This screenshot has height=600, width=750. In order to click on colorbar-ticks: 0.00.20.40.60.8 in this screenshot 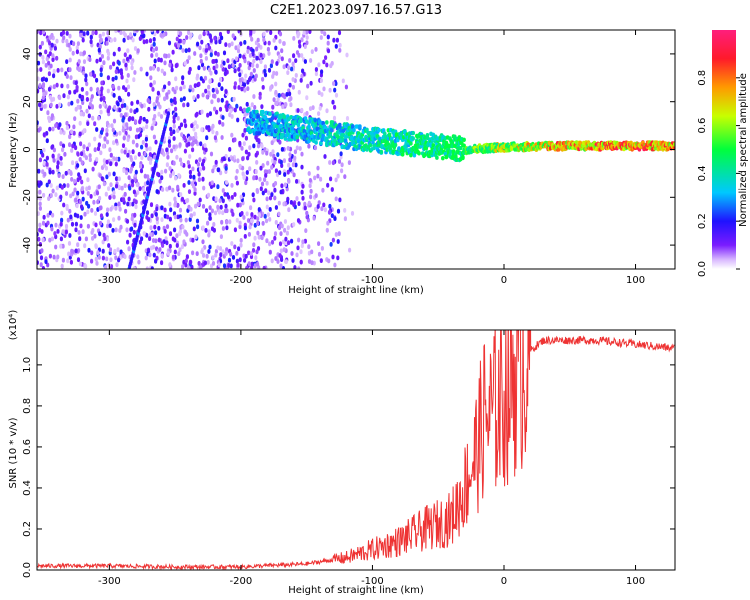, I will do `click(718, 173)`.